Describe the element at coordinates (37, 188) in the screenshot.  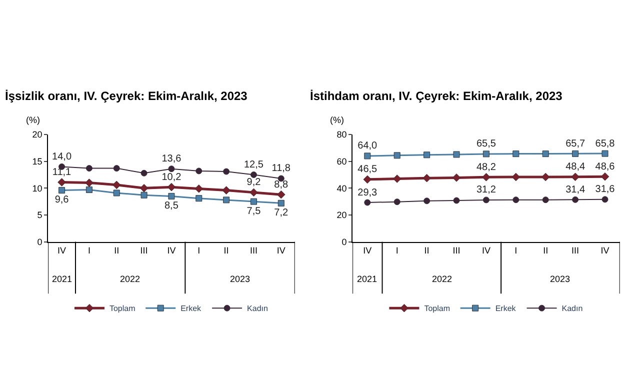
I see `y-tick-label: 10` at that location.